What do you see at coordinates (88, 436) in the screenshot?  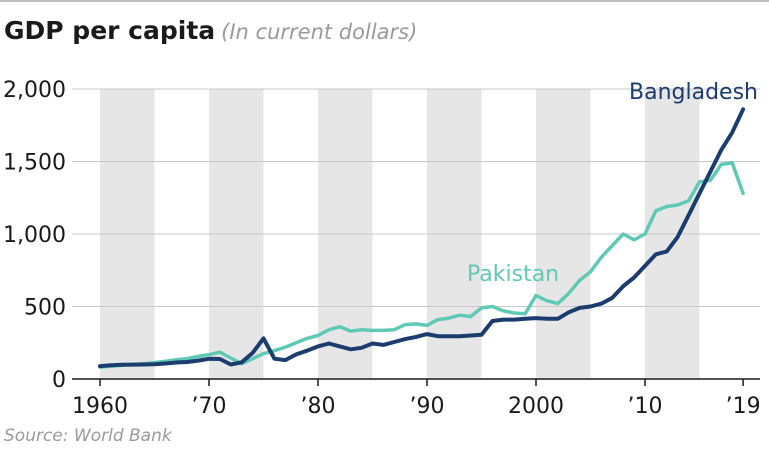 I see `source-note: Source: World Bank` at bounding box center [88, 436].